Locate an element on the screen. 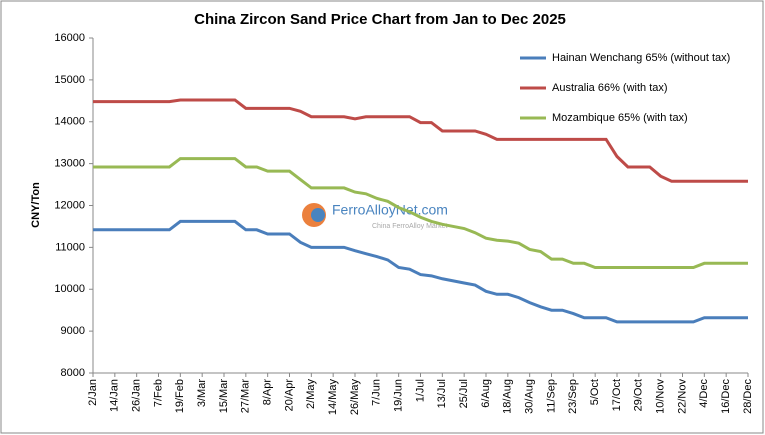 The image size is (765, 435). x-tick-label: 26/May is located at coordinates (355, 397).